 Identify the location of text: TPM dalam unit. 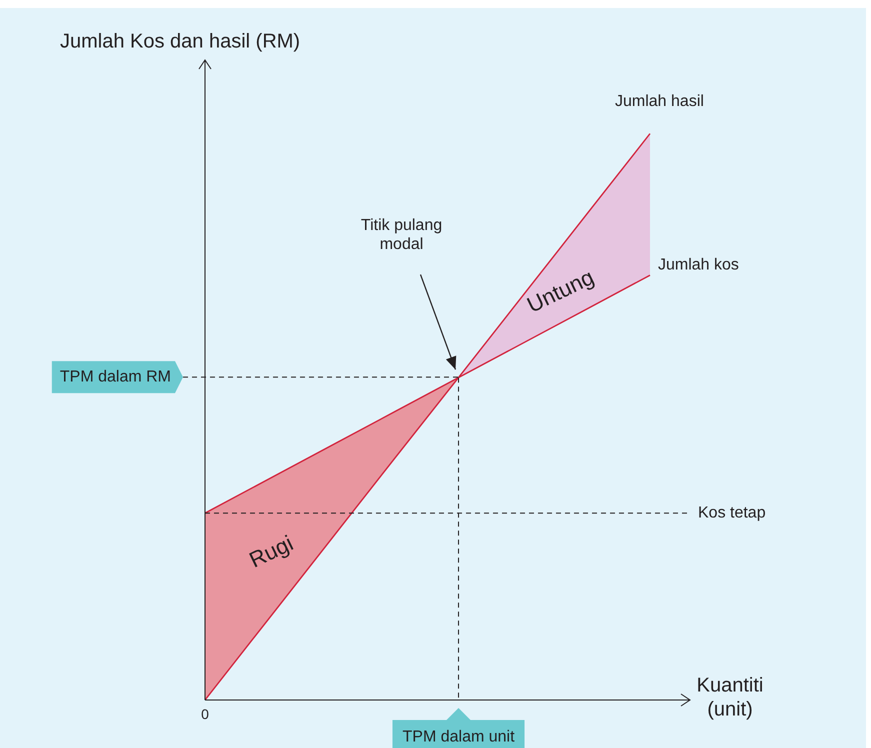
(458, 737).